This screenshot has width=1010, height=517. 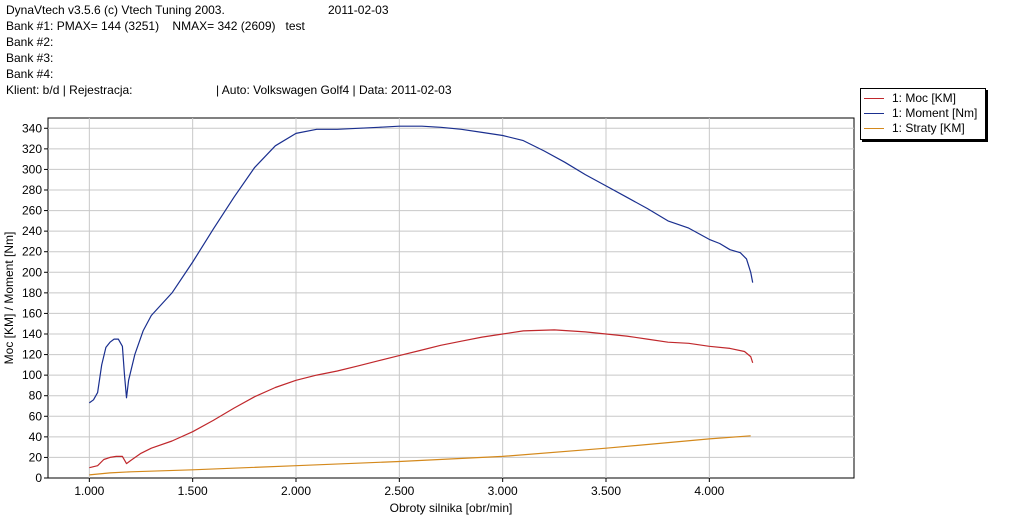 What do you see at coordinates (32, 355) in the screenshot?
I see `y-tick-label: 120` at bounding box center [32, 355].